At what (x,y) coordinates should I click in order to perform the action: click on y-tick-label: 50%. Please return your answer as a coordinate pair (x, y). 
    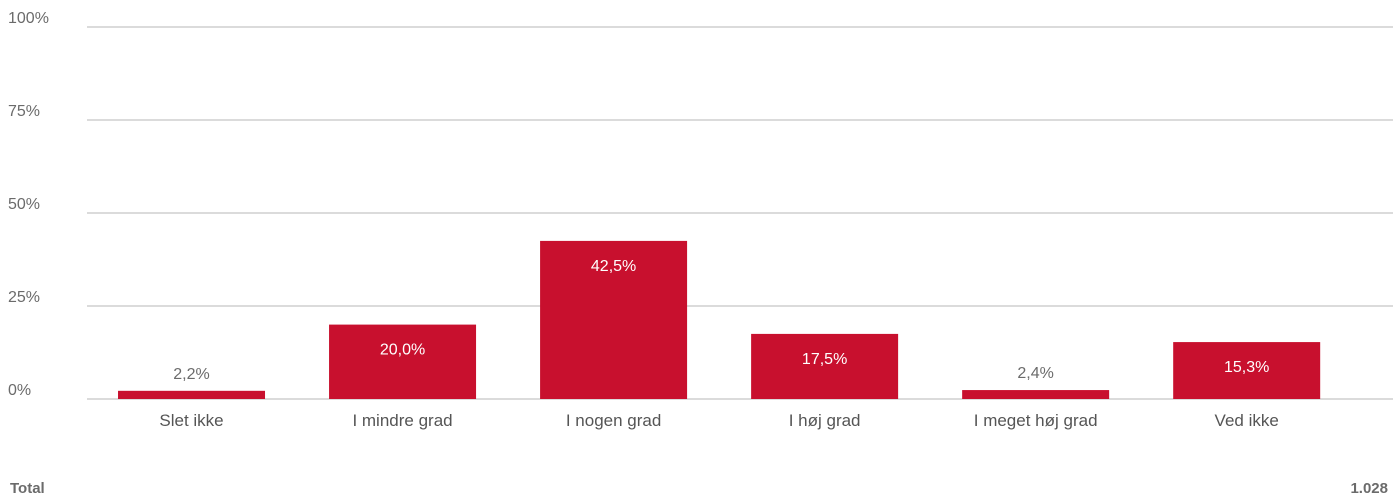
    Looking at the image, I should click on (24, 204).